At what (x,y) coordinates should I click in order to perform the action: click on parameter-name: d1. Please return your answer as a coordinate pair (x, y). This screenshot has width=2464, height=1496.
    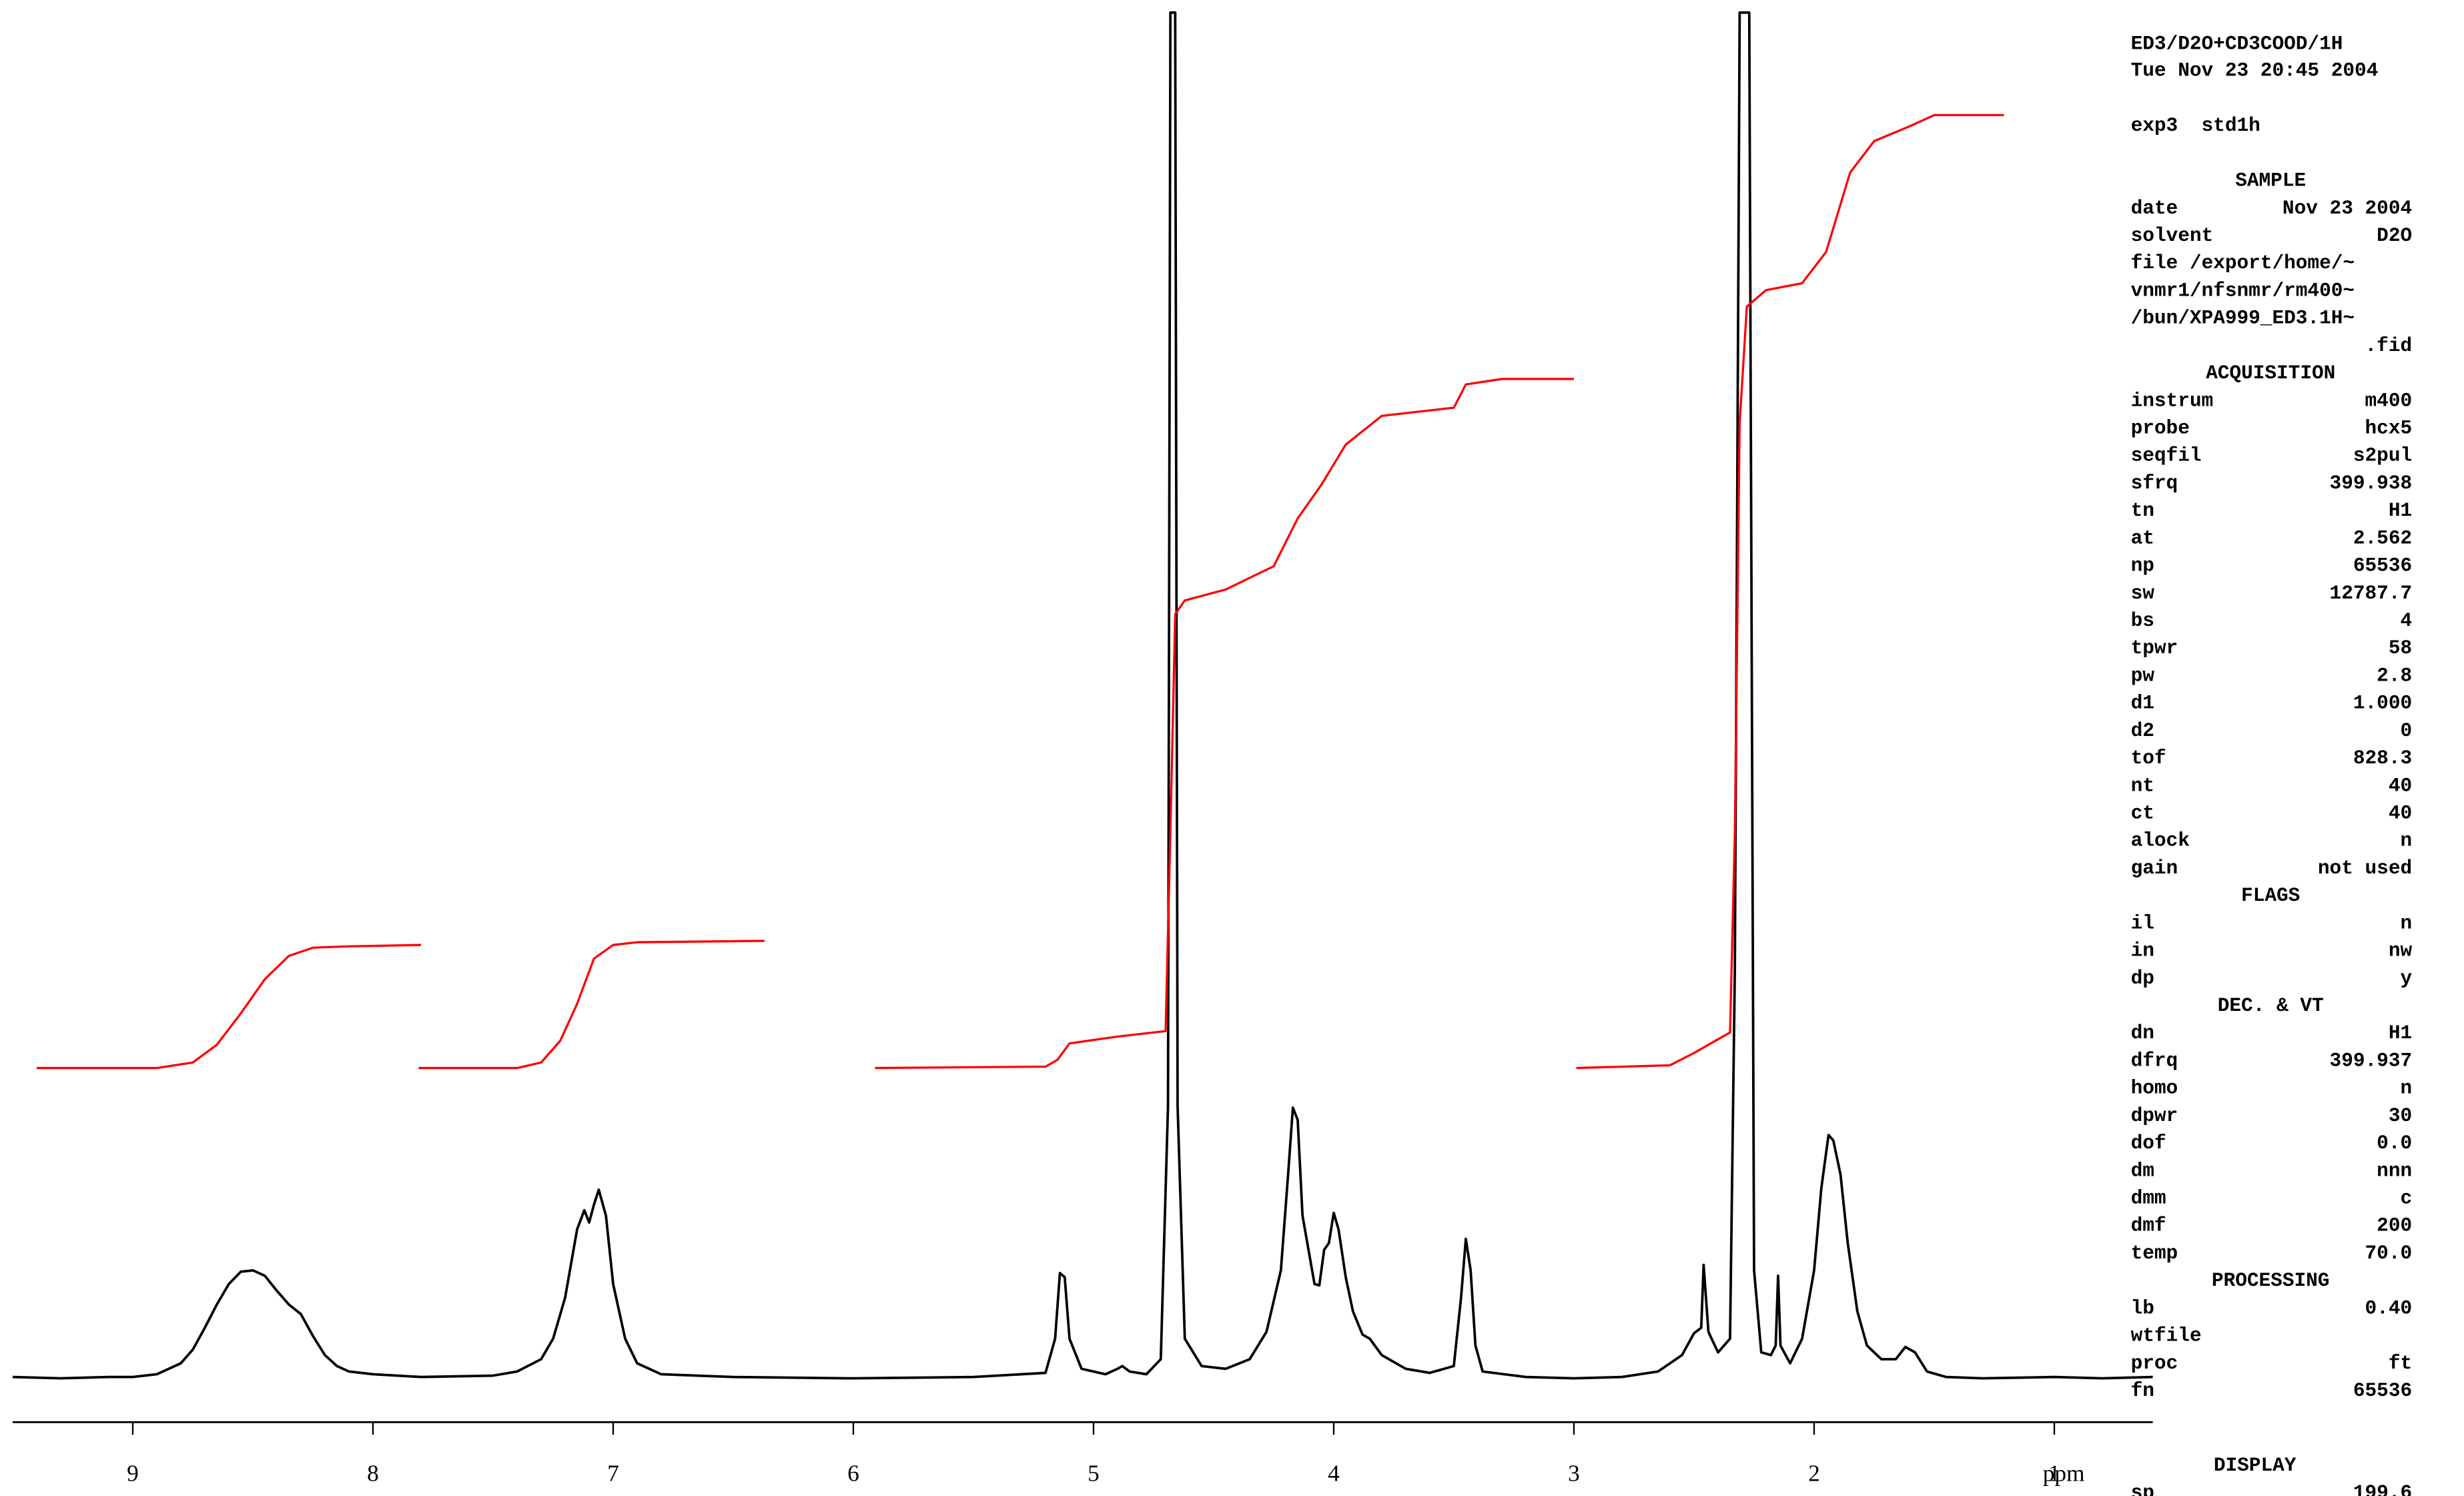
    Looking at the image, I should click on (2142, 703).